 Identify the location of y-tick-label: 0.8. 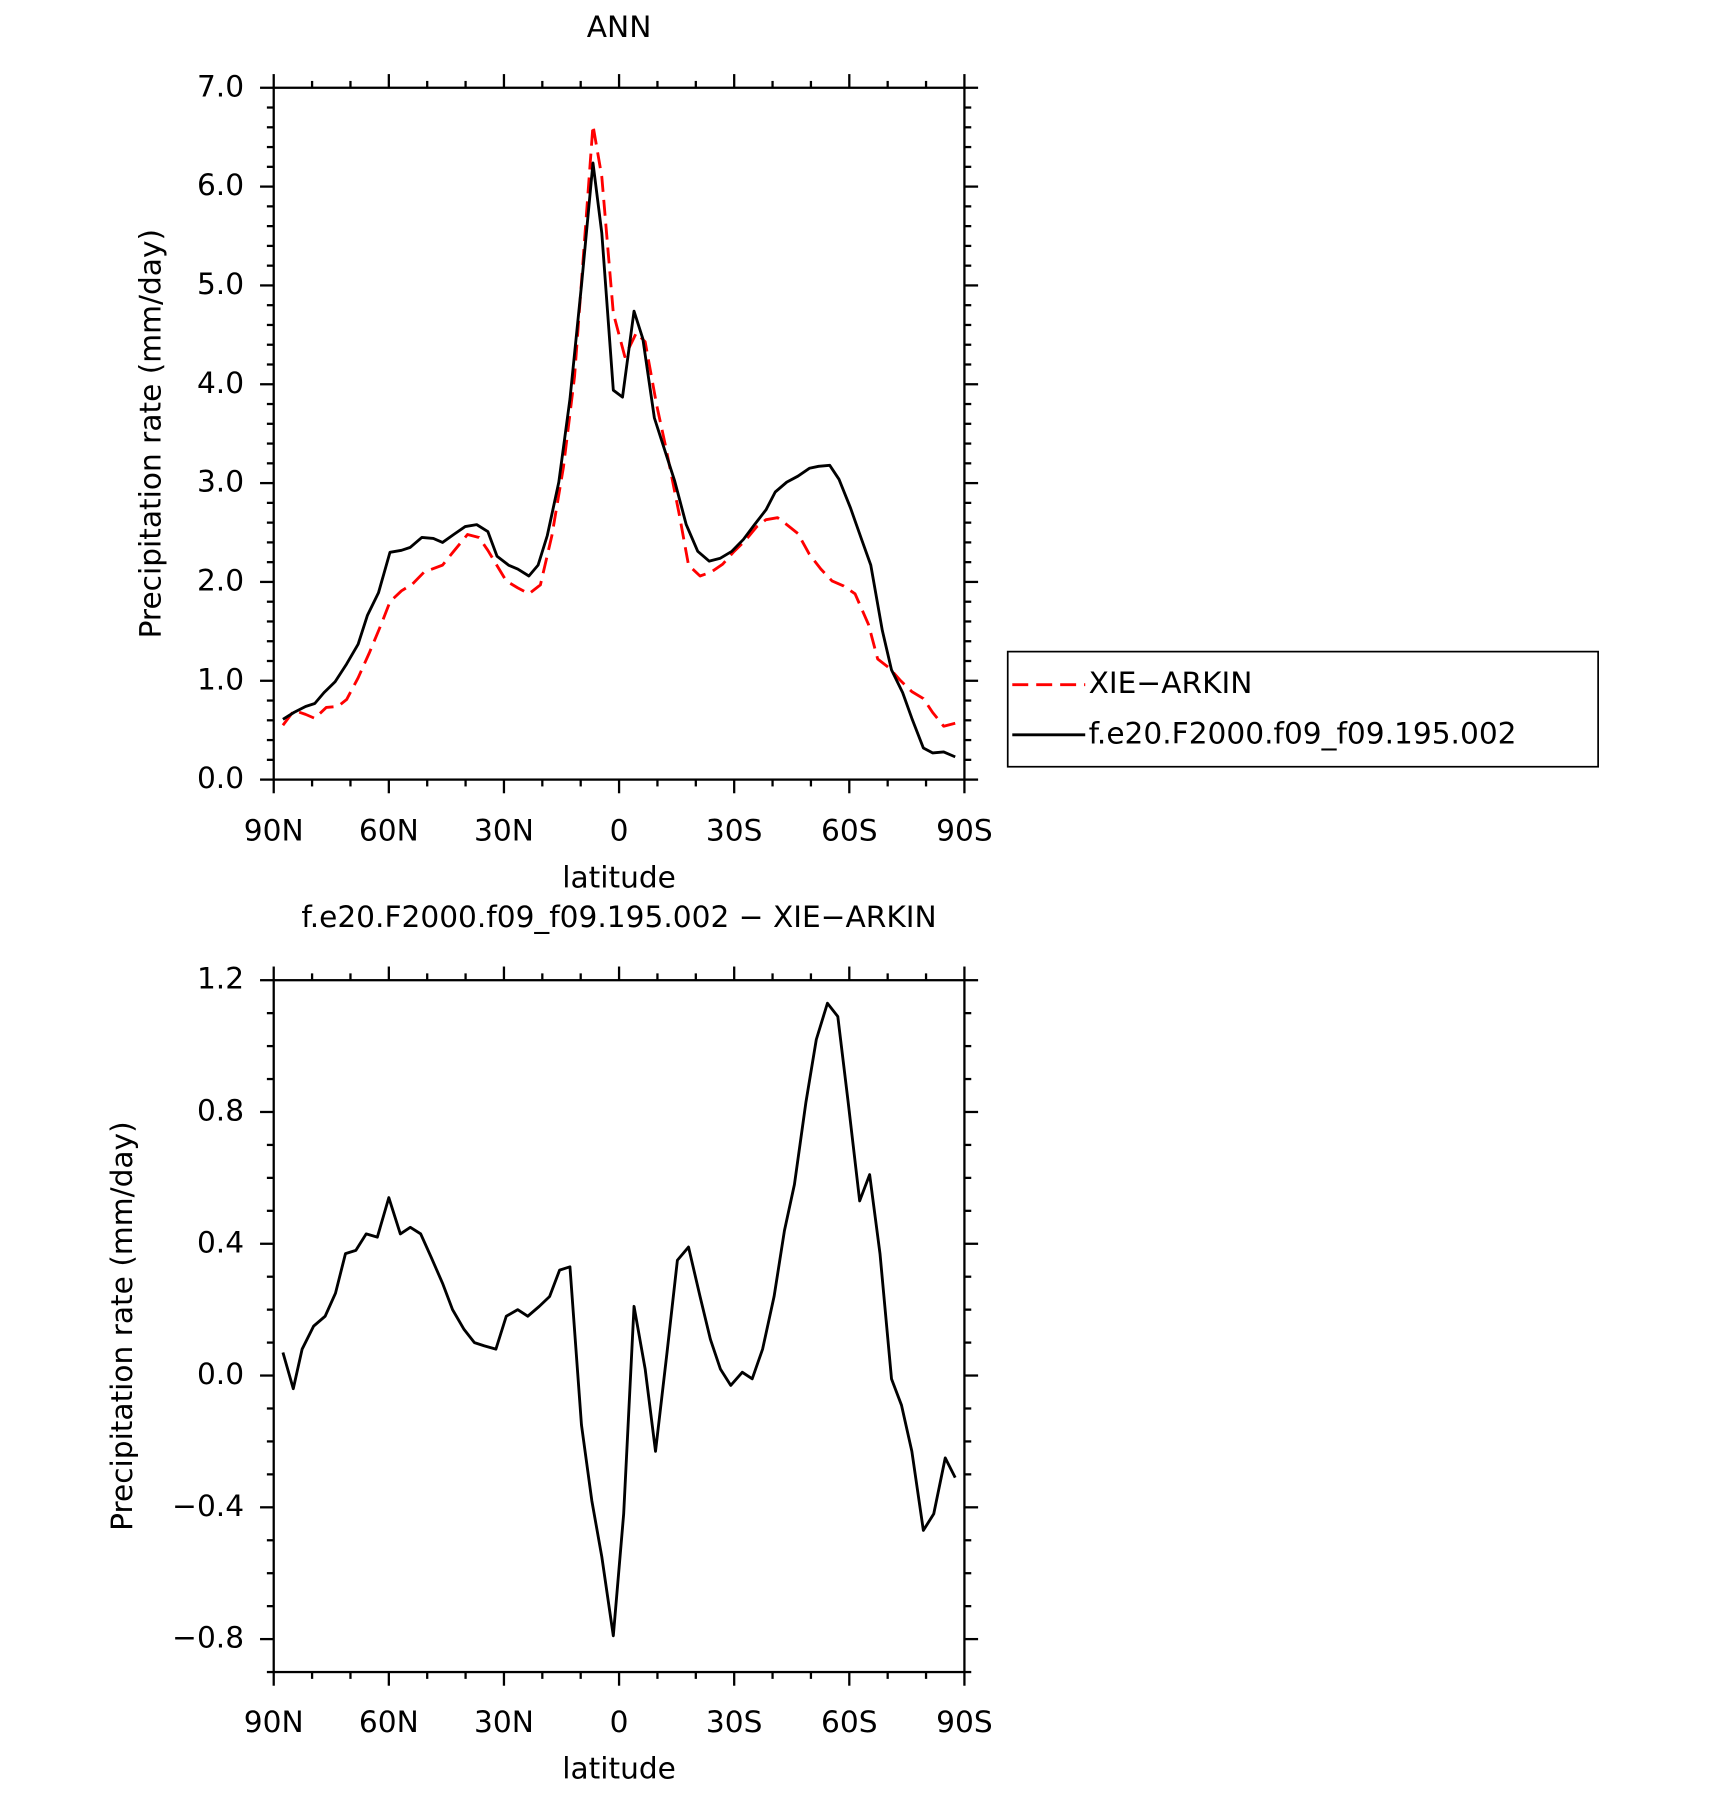
(220, 1109).